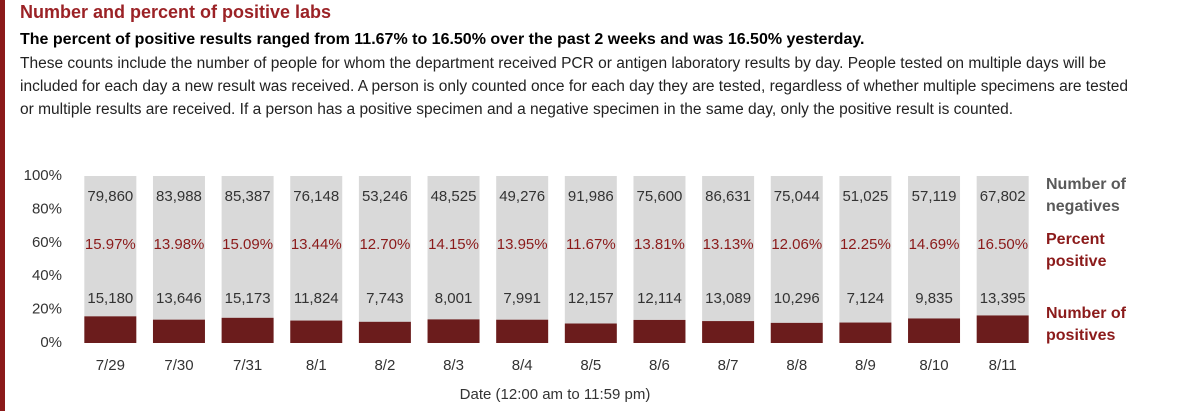  I want to click on positives-label: 12,157, so click(591, 298).